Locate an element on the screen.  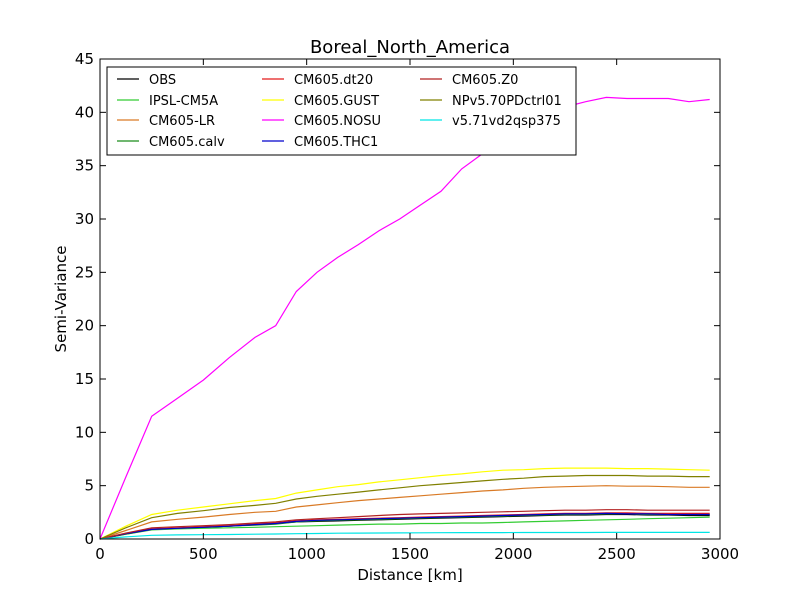
legend-label-6: CM605.NOSU is located at coordinates (337, 121).